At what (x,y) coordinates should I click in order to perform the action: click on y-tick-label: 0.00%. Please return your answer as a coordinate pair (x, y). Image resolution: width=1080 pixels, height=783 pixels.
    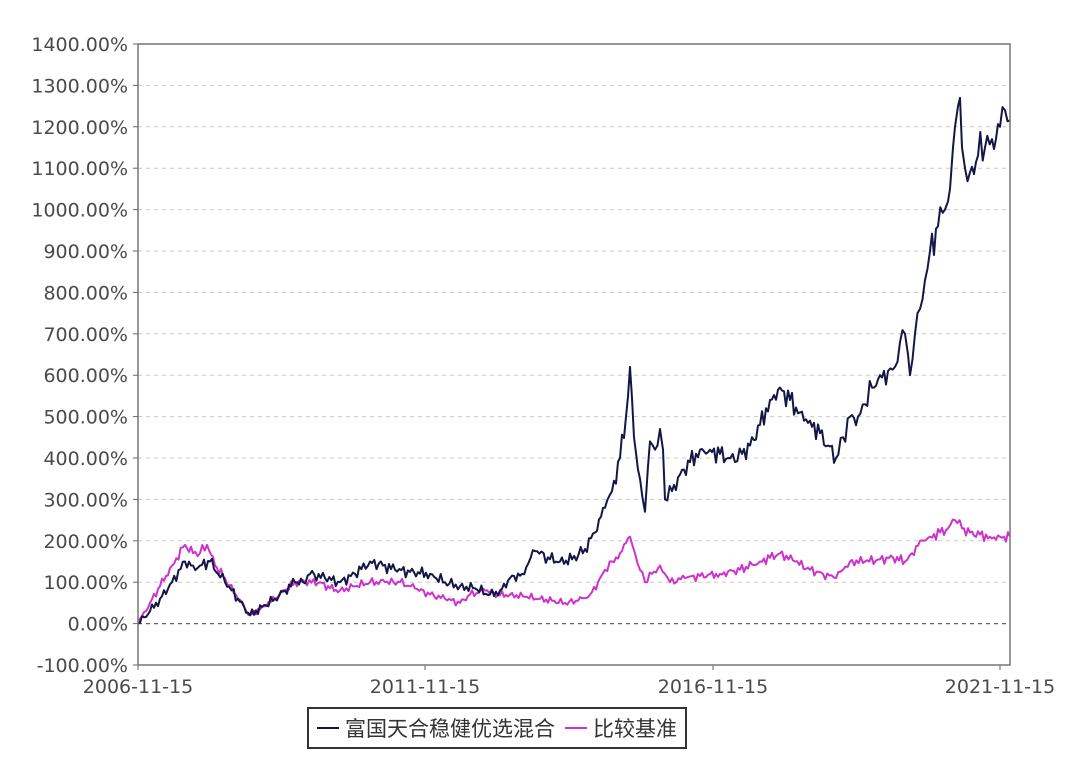
    Looking at the image, I should click on (98, 625).